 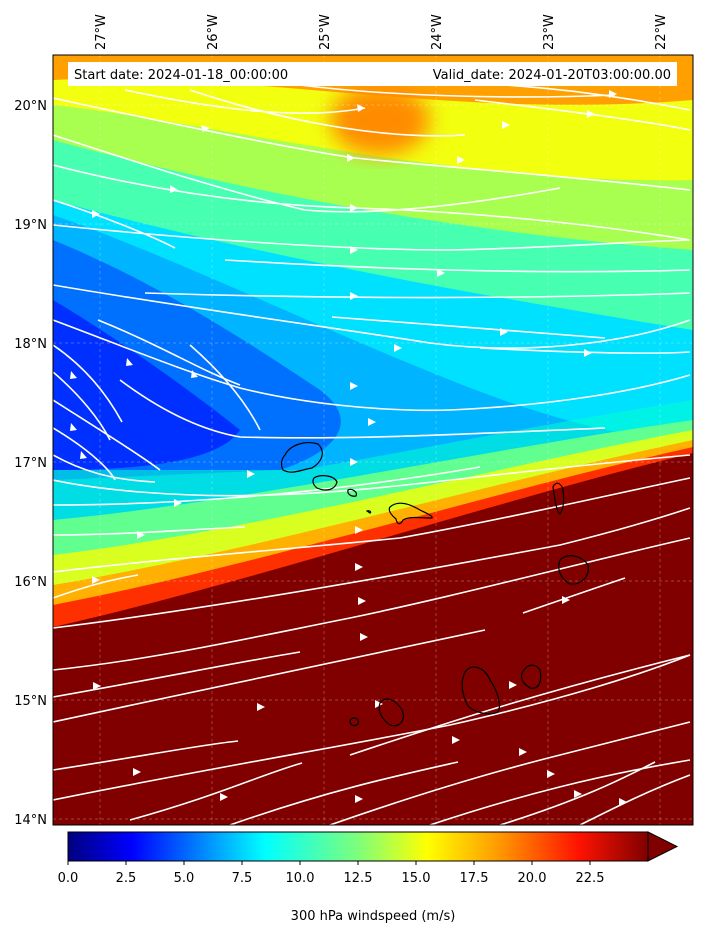 What do you see at coordinates (416, 878) in the screenshot?
I see `colorbar-tick-label: 15.0` at bounding box center [416, 878].